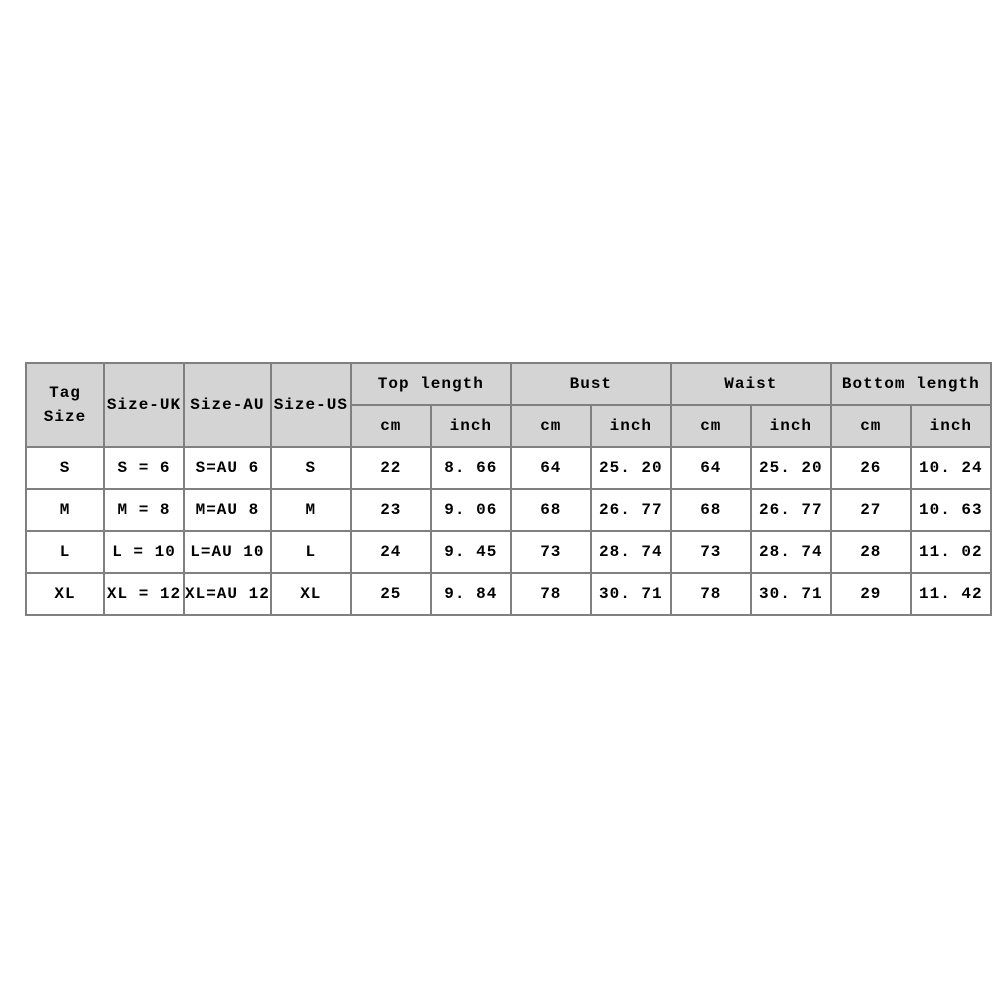 The height and width of the screenshot is (1006, 1006). What do you see at coordinates (950, 594) in the screenshot?
I see `table-cell: 11. 42` at bounding box center [950, 594].